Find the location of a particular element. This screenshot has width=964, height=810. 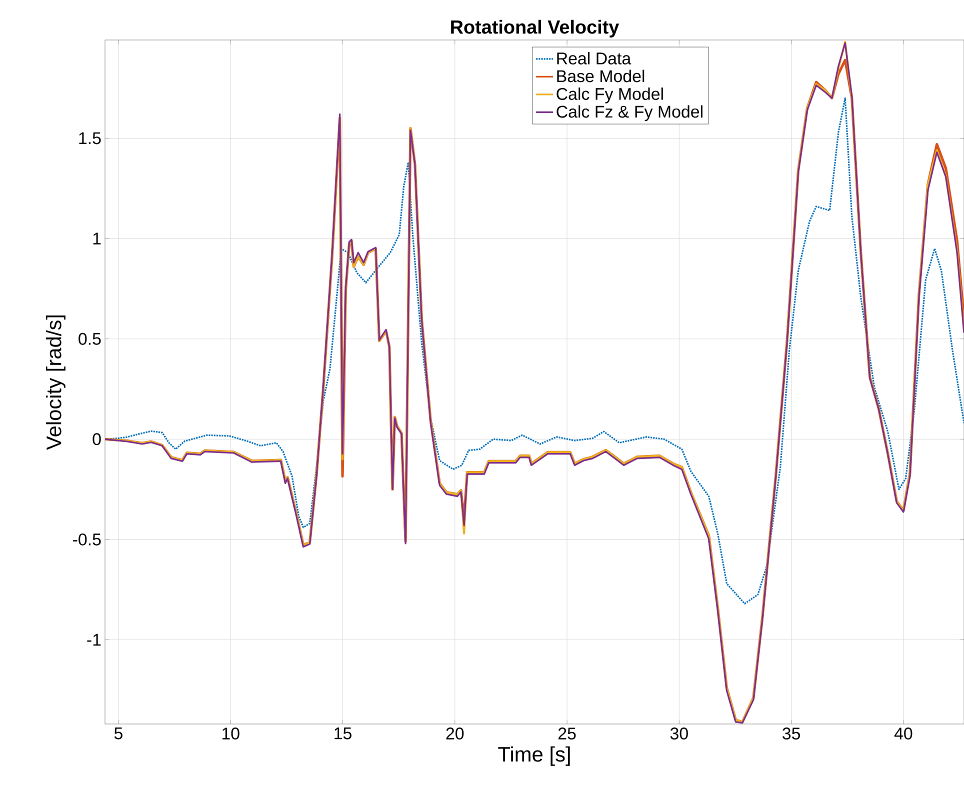

y-tick-label: -0.5 is located at coordinates (87, 539).